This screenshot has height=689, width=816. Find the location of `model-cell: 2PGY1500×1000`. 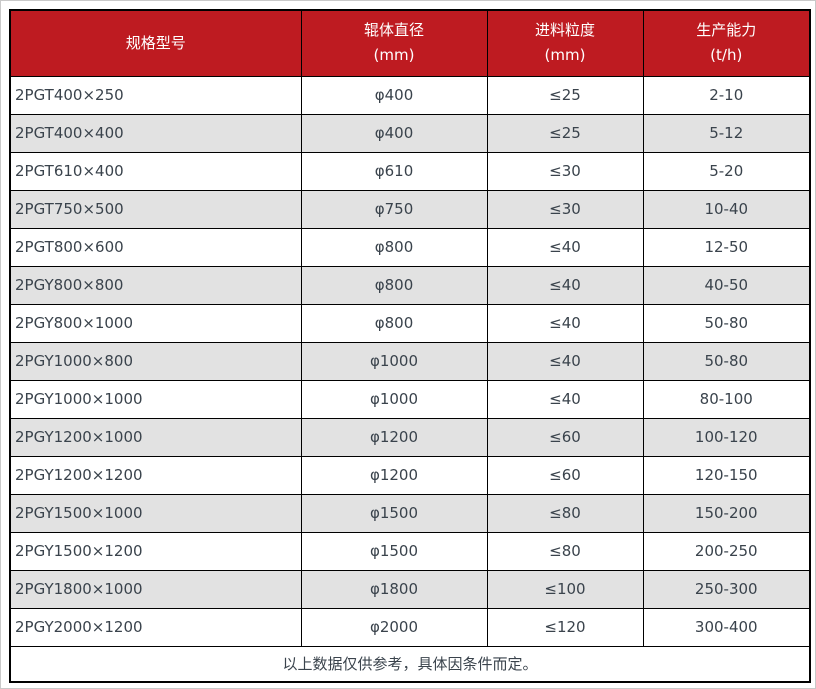

model-cell: 2PGY1500×1000 is located at coordinates (155, 513).